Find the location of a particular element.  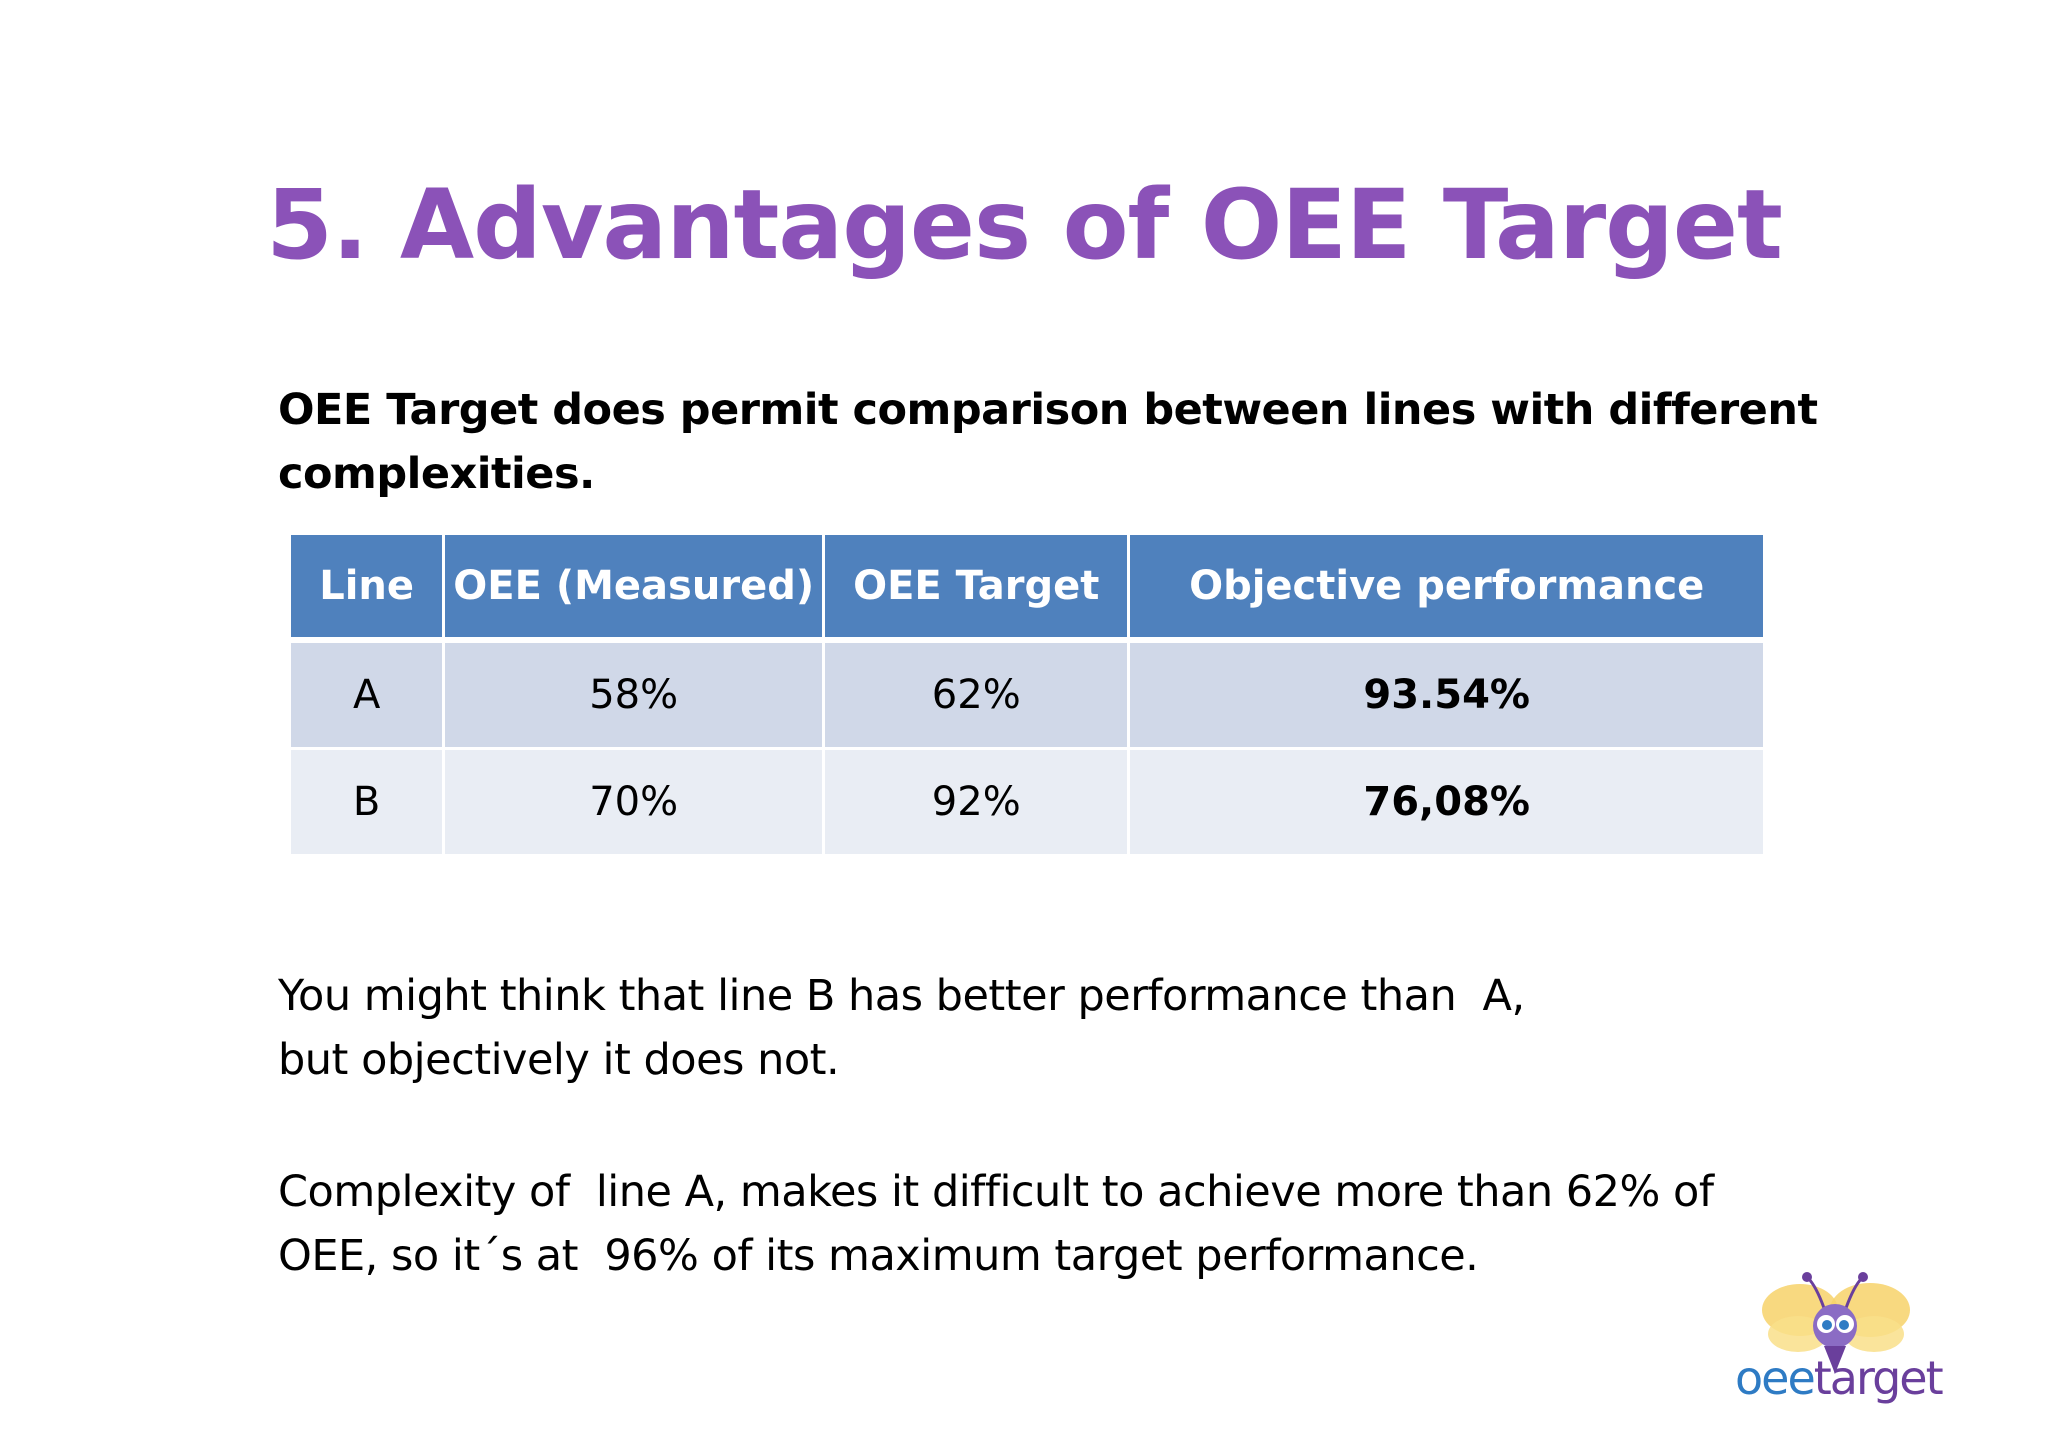

cell-line: B is located at coordinates (366, 802).